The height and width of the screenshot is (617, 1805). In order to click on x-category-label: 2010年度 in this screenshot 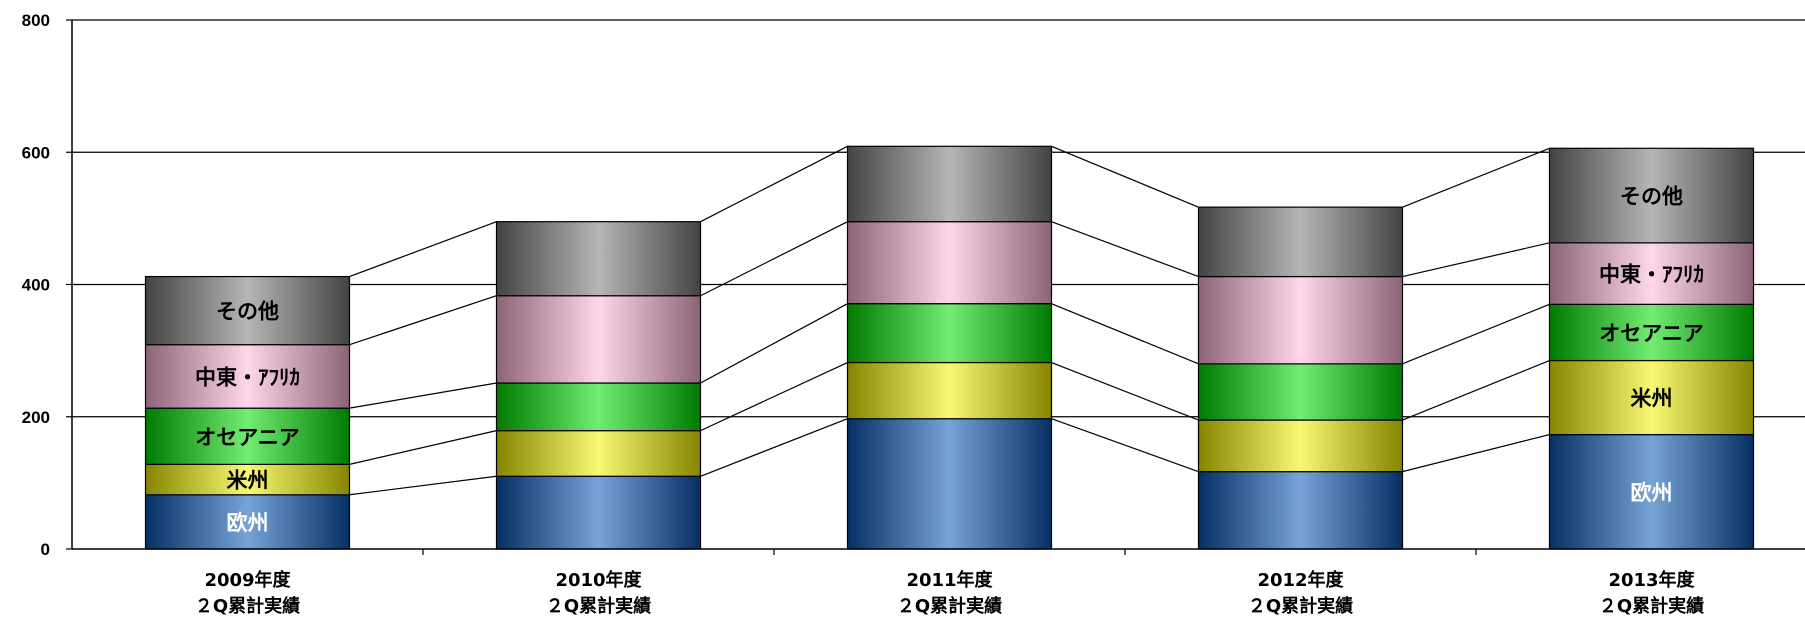, I will do `click(598, 580)`.